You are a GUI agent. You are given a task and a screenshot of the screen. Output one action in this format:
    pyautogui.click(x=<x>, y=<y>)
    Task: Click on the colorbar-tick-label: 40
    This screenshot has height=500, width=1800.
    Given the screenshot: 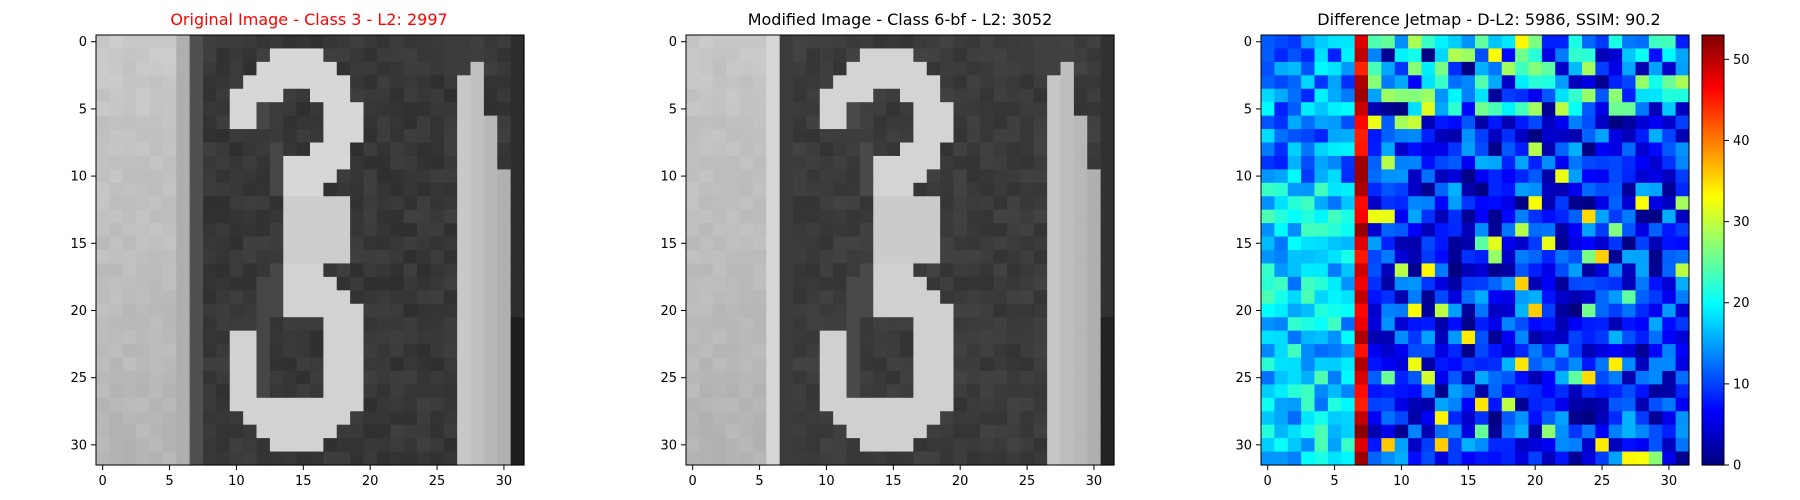 What is the action you would take?
    pyautogui.click(x=1741, y=141)
    